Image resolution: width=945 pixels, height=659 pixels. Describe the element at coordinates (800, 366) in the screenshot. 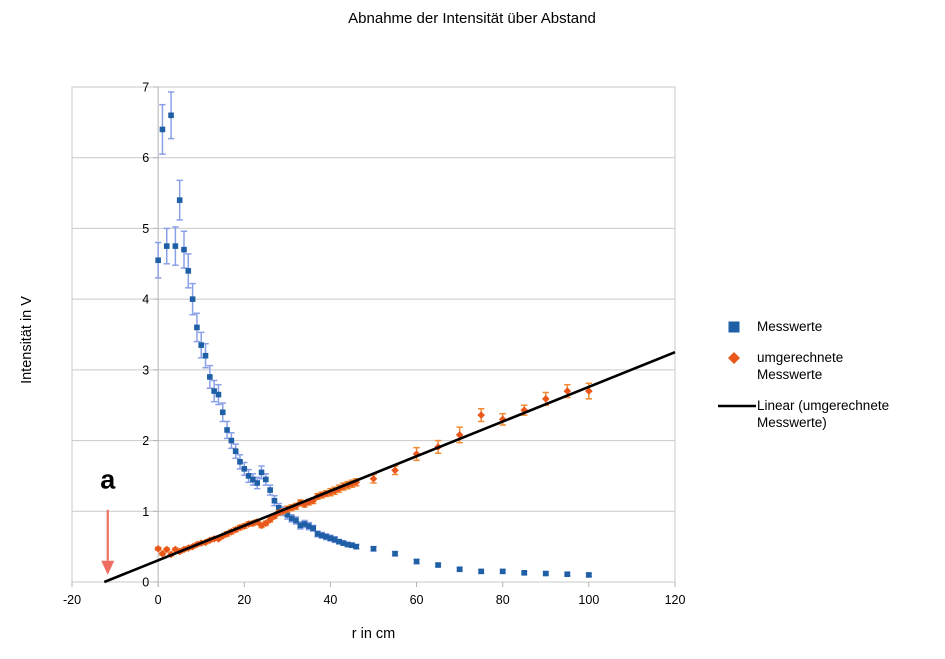

I see `legend-label: umgerechnete Messwerte` at that location.